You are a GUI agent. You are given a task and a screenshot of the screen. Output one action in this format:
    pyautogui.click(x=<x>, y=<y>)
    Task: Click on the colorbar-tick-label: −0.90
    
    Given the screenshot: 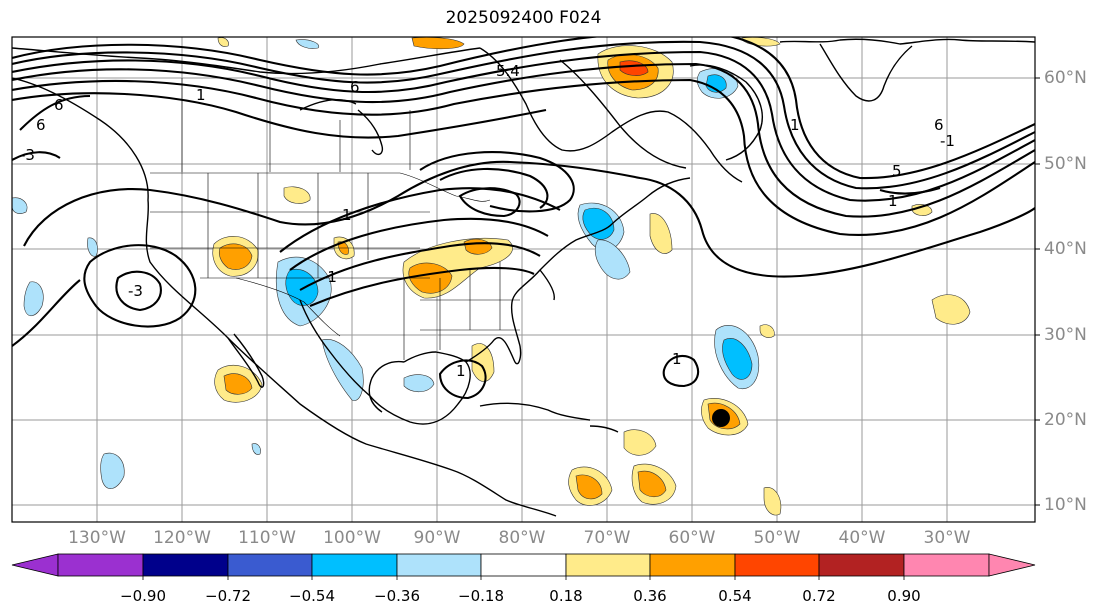 What is the action you would take?
    pyautogui.click(x=143, y=596)
    